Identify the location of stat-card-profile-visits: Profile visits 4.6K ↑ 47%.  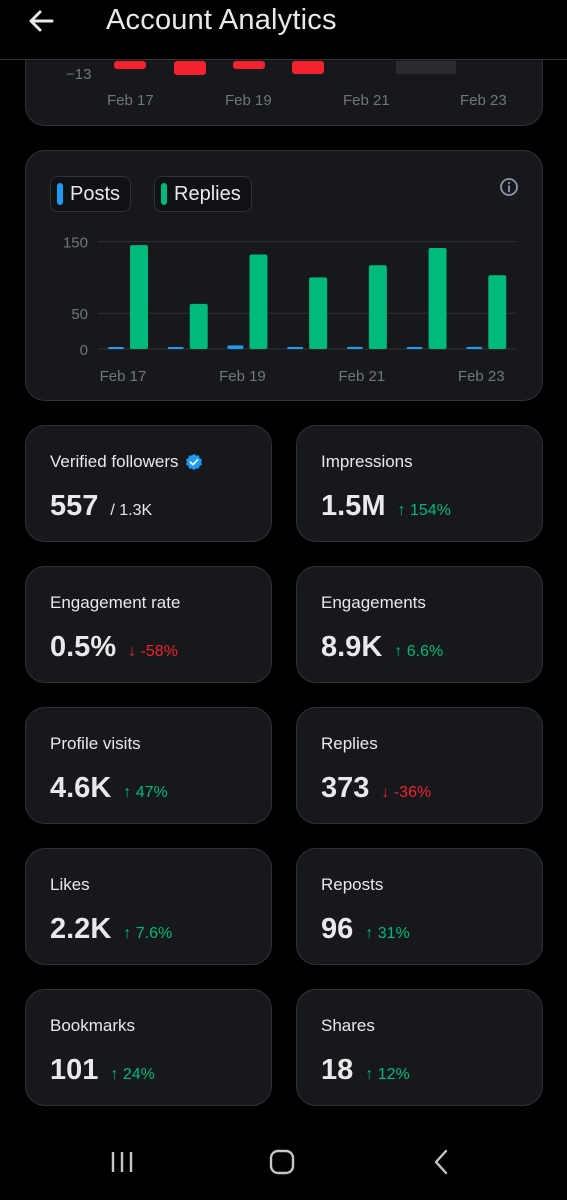
(148, 765).